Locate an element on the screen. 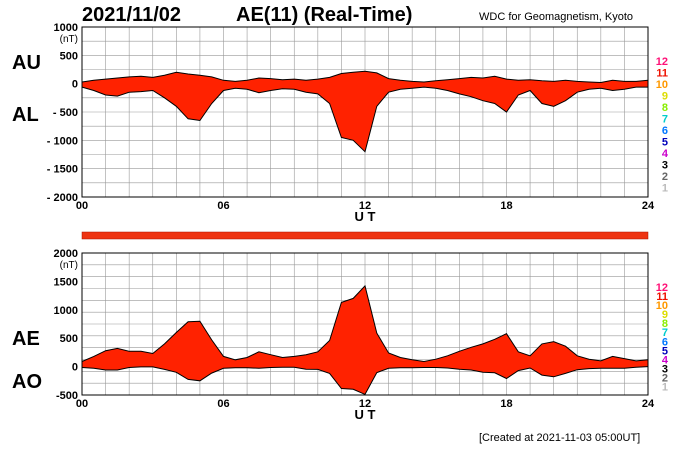  data-source: WDC for Geomagnetism, Kyoto is located at coordinates (556, 17).